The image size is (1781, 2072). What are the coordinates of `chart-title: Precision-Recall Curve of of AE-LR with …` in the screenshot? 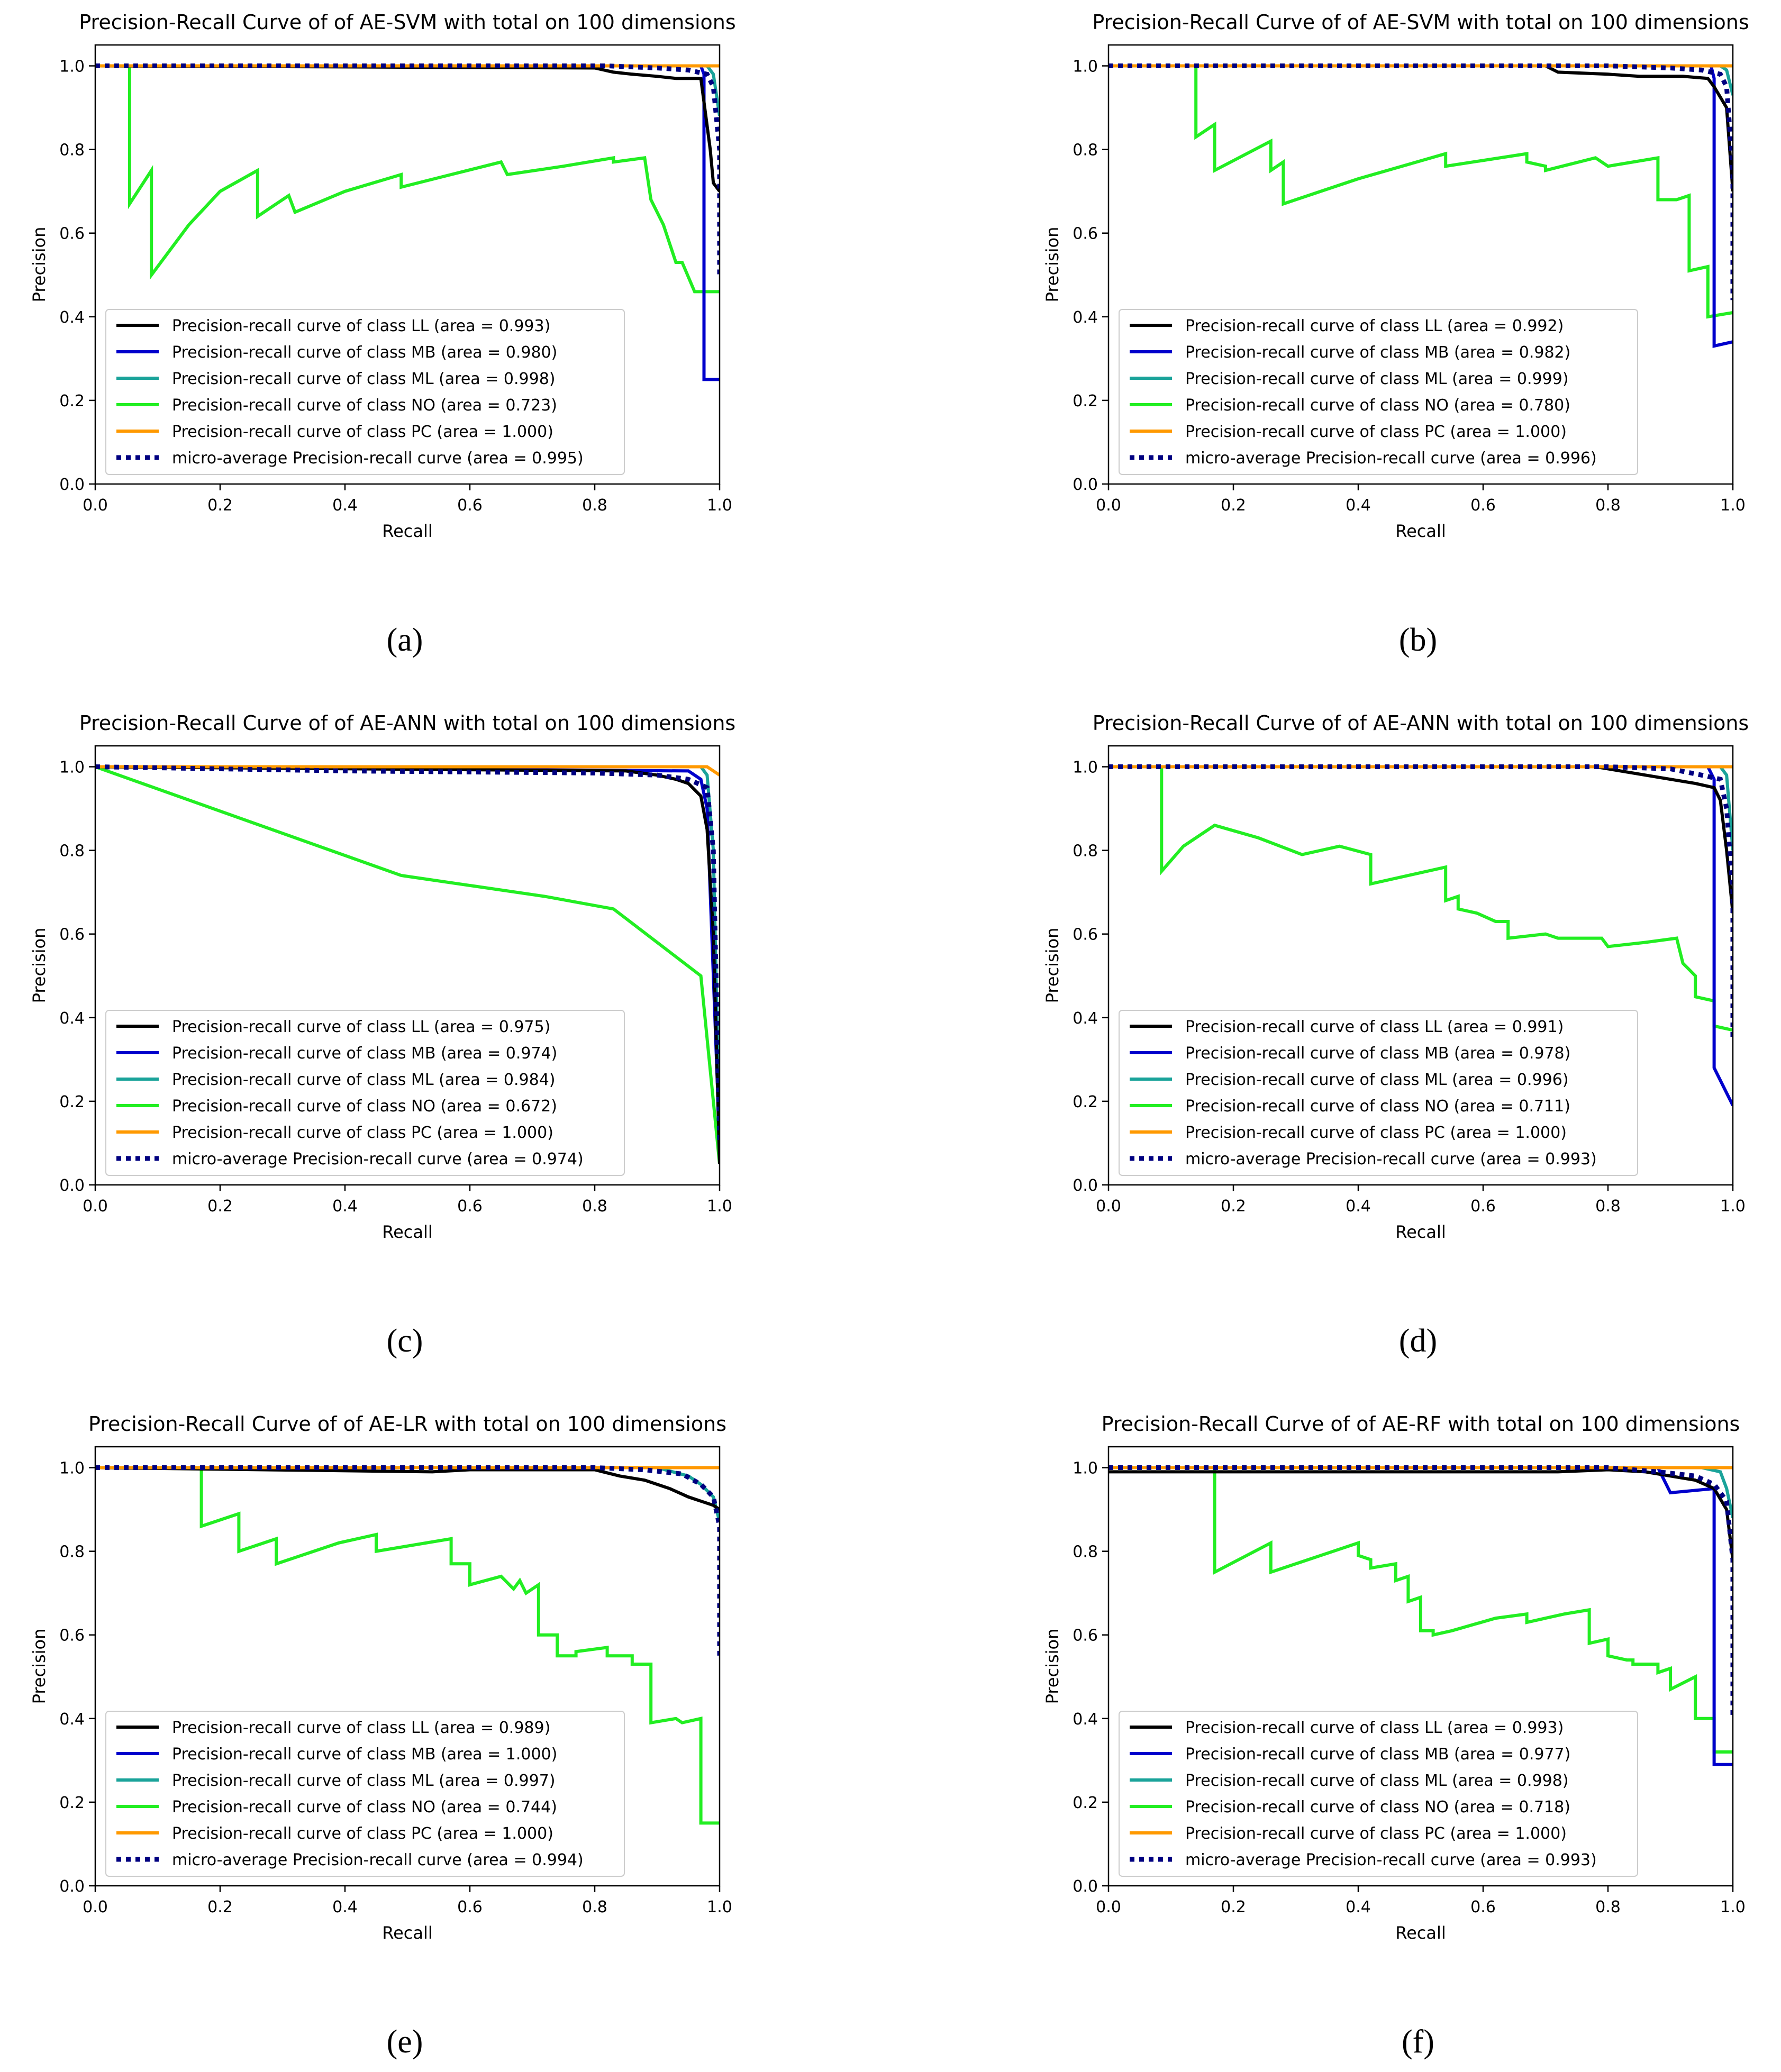 It's located at (407, 1424).